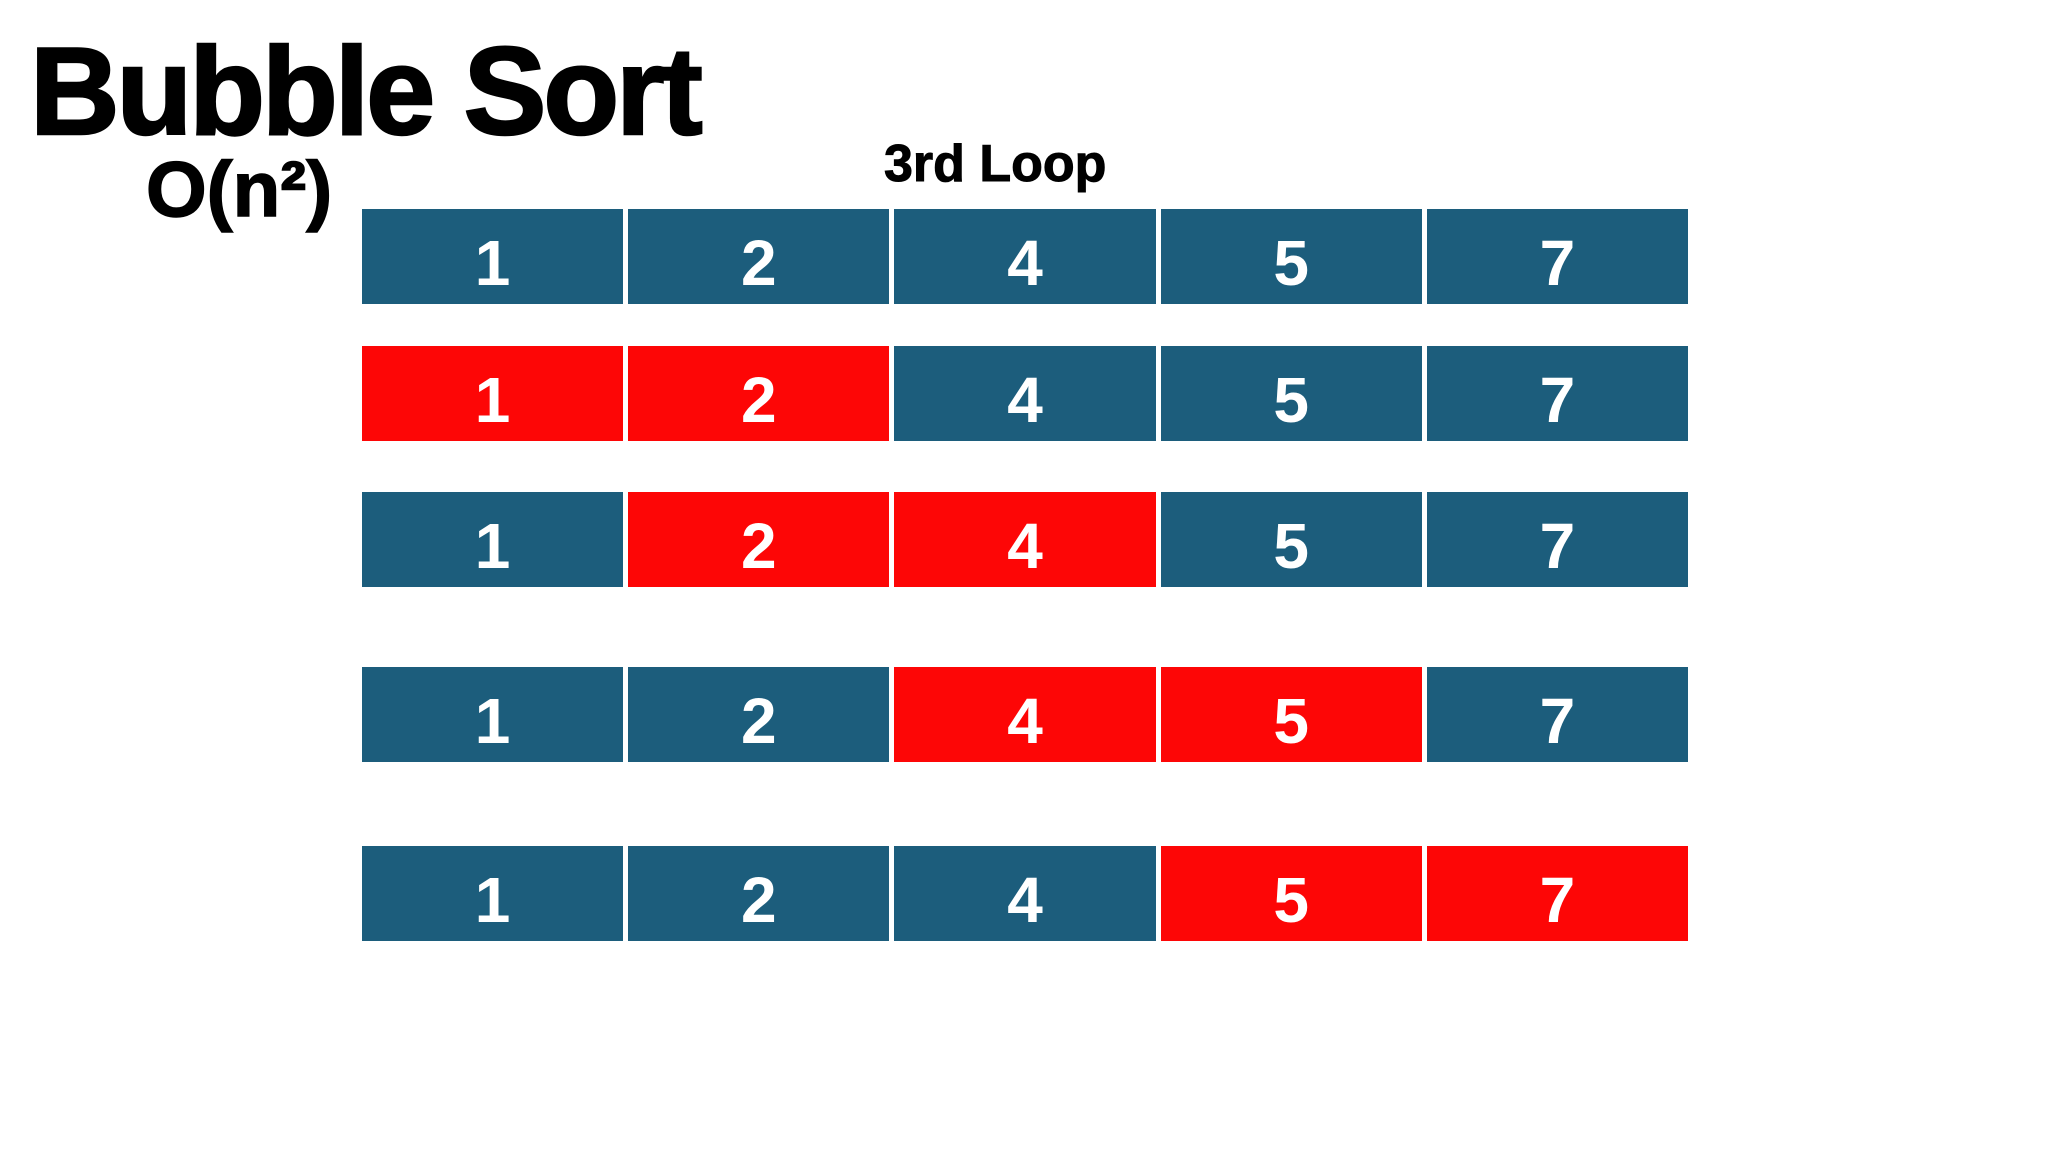 This screenshot has width=2048, height=1152. I want to click on array-row-1: 1 2 4 5 7, so click(1025, 256).